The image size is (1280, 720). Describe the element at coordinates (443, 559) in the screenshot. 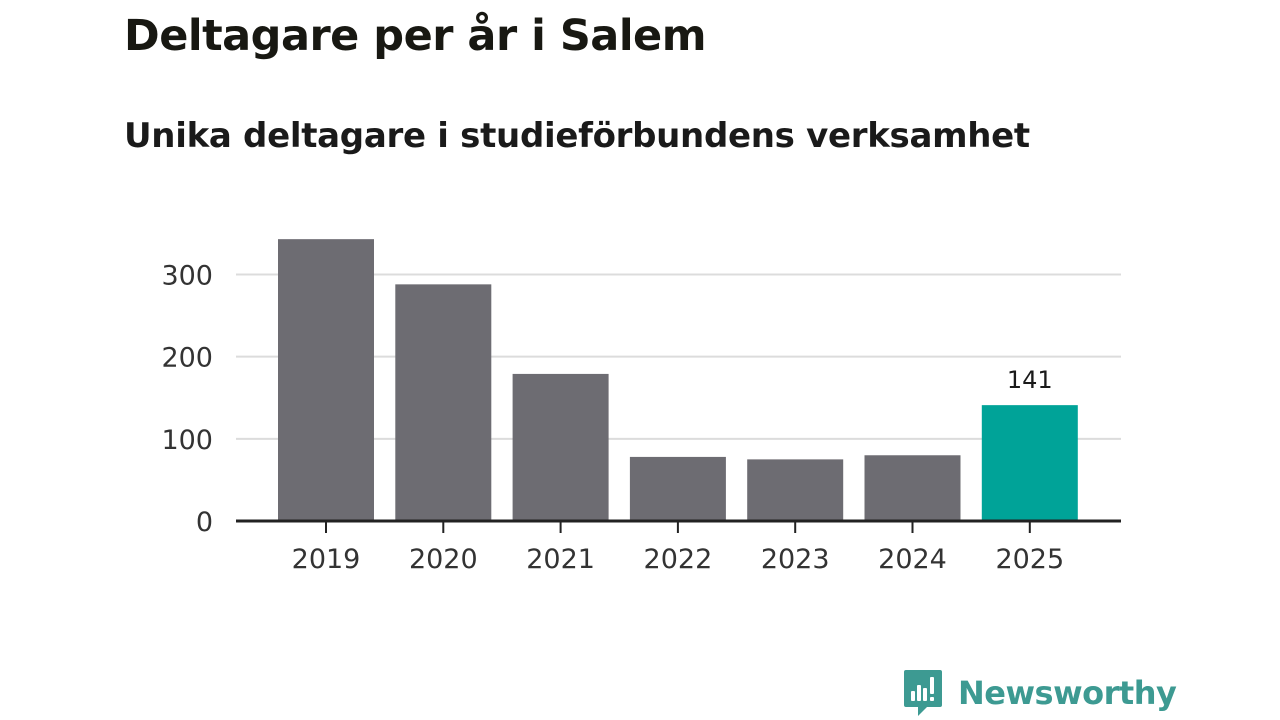

I see `x-tick-label-2020: 2020` at that location.